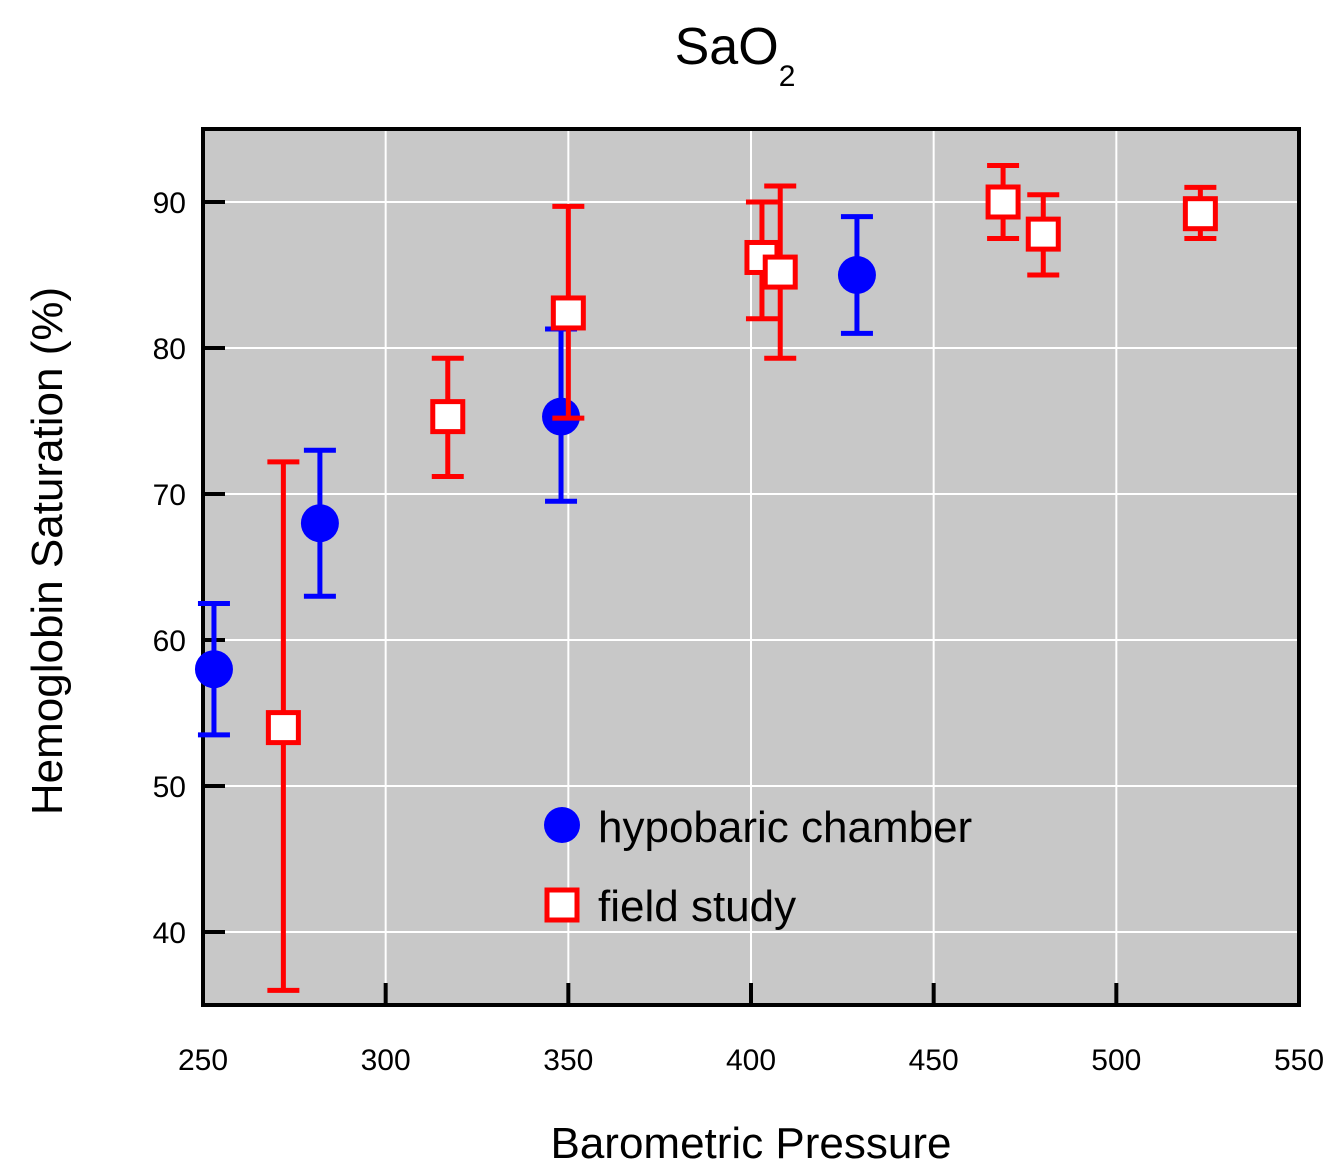  I want to click on y-tick-label: 90, so click(169, 203).